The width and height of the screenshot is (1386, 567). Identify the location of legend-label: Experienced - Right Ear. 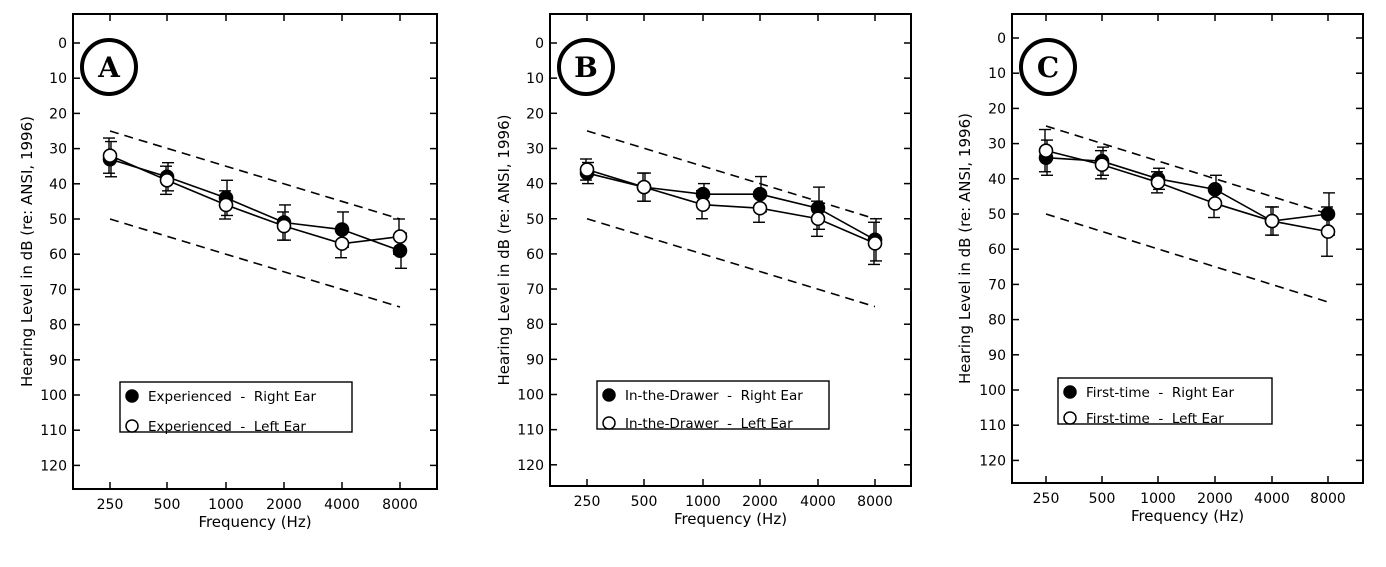
(232, 397).